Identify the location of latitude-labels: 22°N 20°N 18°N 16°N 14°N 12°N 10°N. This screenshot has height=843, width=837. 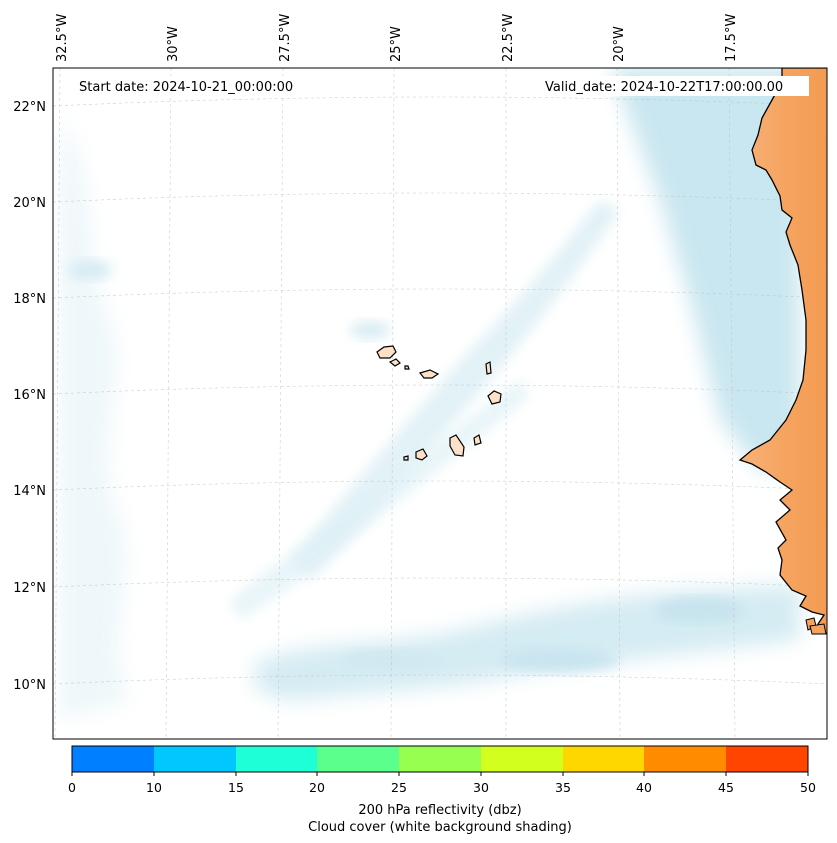
(29, 396).